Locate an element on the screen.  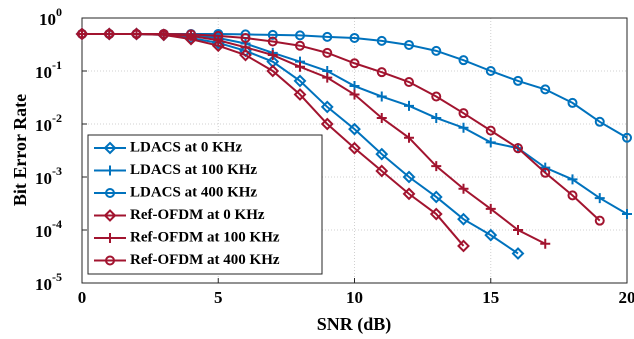
y-tick-label: 10⁰ is located at coordinates (50, 17).